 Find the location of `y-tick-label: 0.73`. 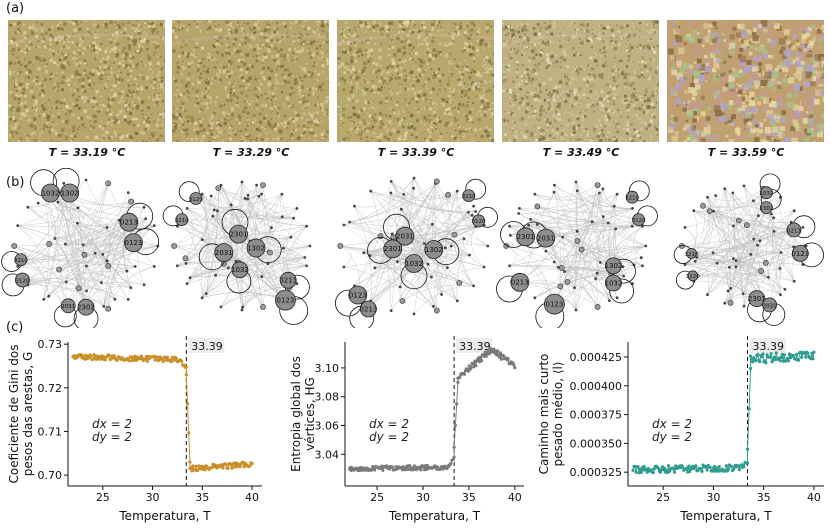

y-tick-label: 0.73 is located at coordinates (50, 344).